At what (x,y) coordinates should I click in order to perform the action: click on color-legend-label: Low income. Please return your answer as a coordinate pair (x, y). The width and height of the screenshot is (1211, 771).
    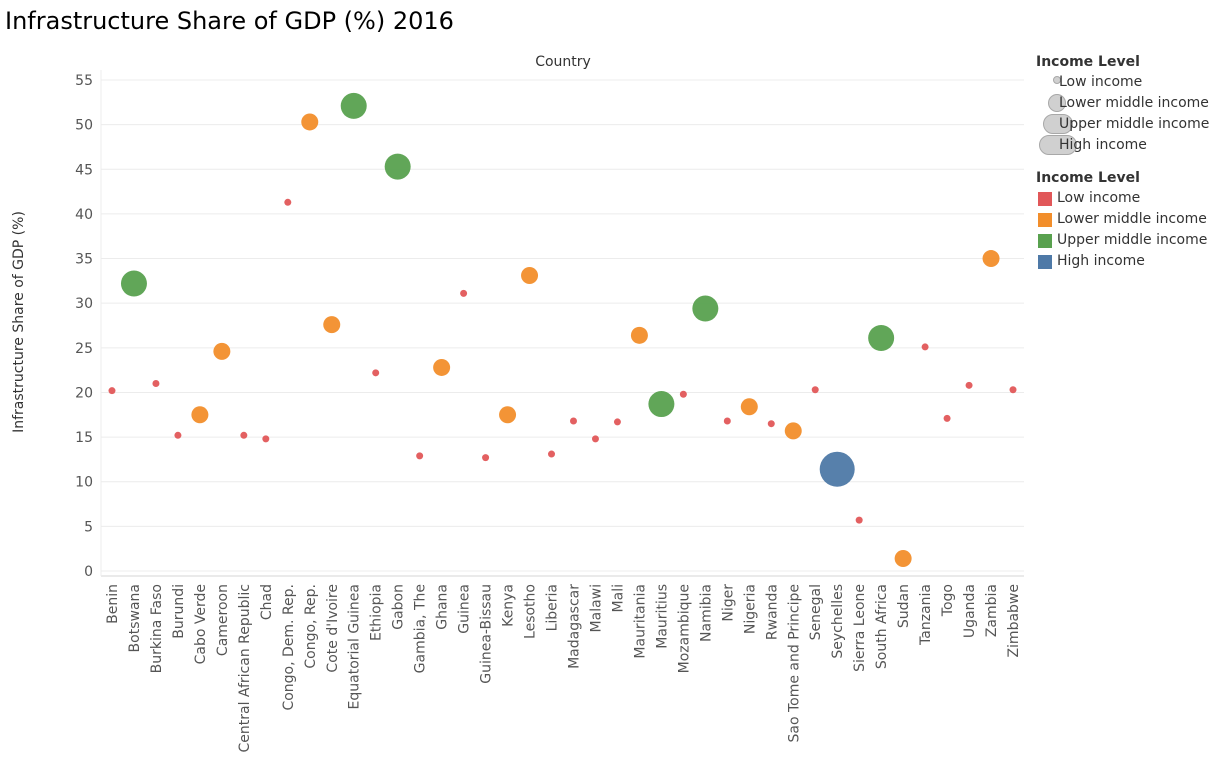
    Looking at the image, I should click on (1099, 198).